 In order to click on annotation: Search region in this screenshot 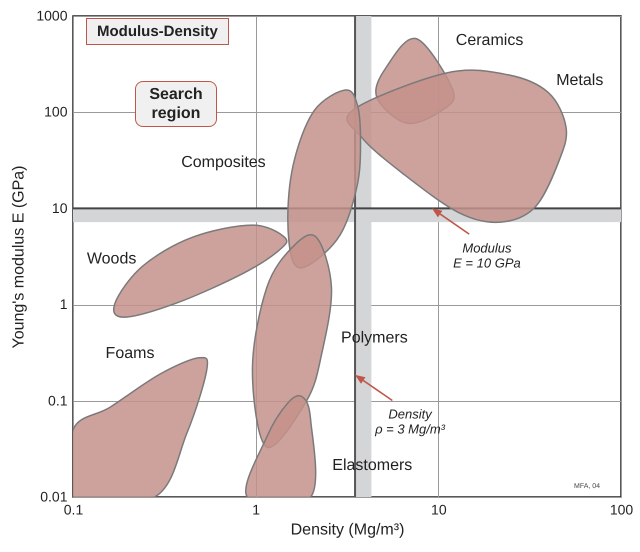, I will do `click(176, 104)`.